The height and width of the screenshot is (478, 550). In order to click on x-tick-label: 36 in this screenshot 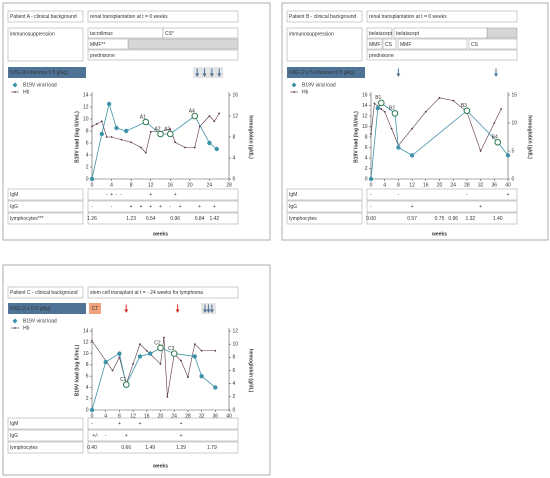, I will do `click(216, 416)`.